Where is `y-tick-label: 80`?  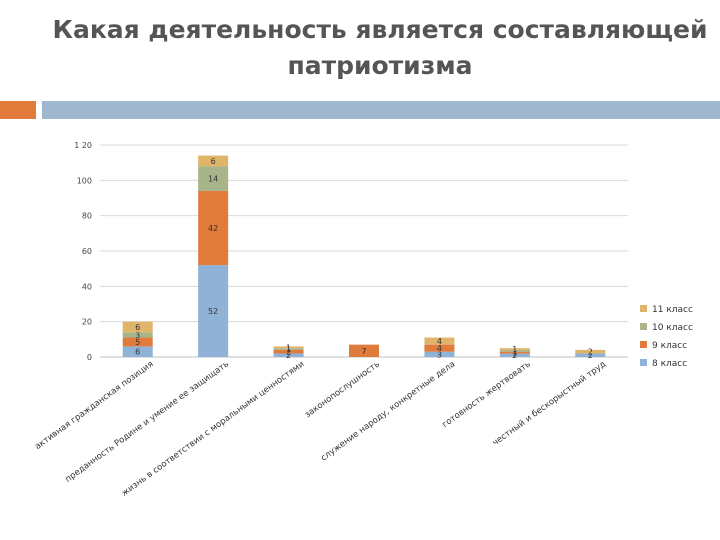
y-tick-label: 80 is located at coordinates (87, 216).